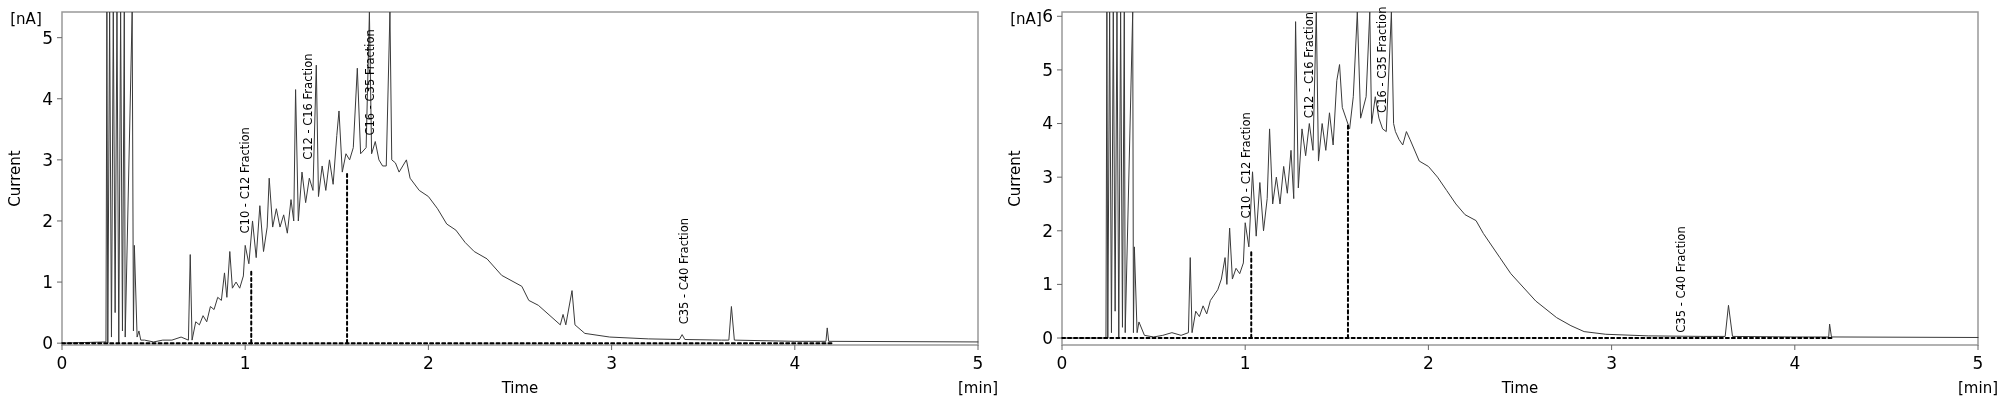 The height and width of the screenshot is (399, 2001). Describe the element at coordinates (1047, 16) in the screenshot. I see `y-tick-label: 6` at that location.